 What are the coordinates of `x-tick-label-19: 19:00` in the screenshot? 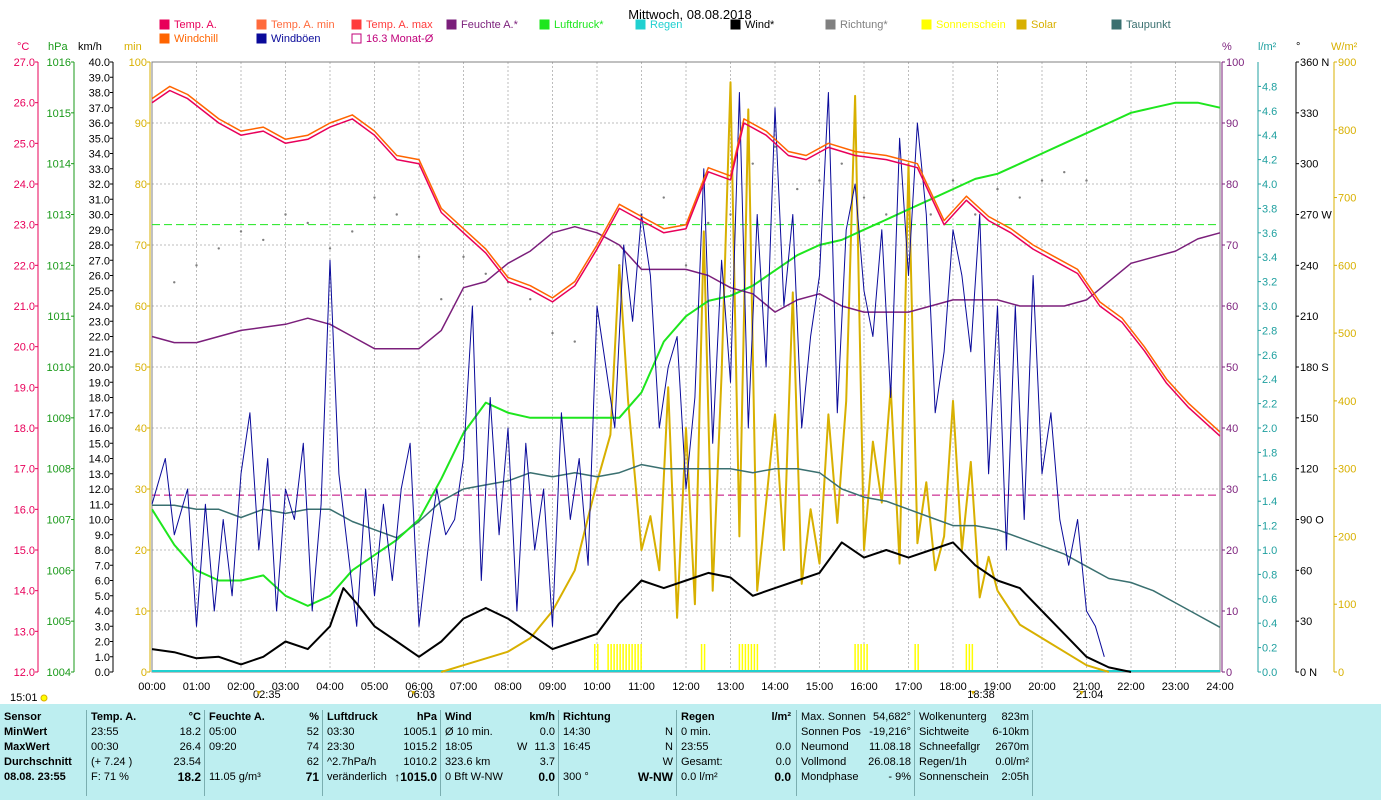 It's located at (998, 687).